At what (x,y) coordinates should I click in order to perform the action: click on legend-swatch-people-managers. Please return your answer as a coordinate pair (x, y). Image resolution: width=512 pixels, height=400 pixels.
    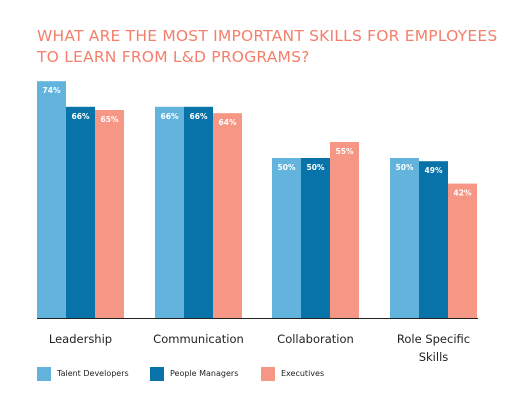
    Looking at the image, I should click on (157, 374).